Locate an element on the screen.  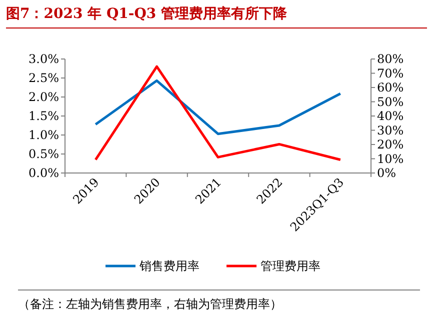
y2-tick-label: 10% is located at coordinates (390, 159).